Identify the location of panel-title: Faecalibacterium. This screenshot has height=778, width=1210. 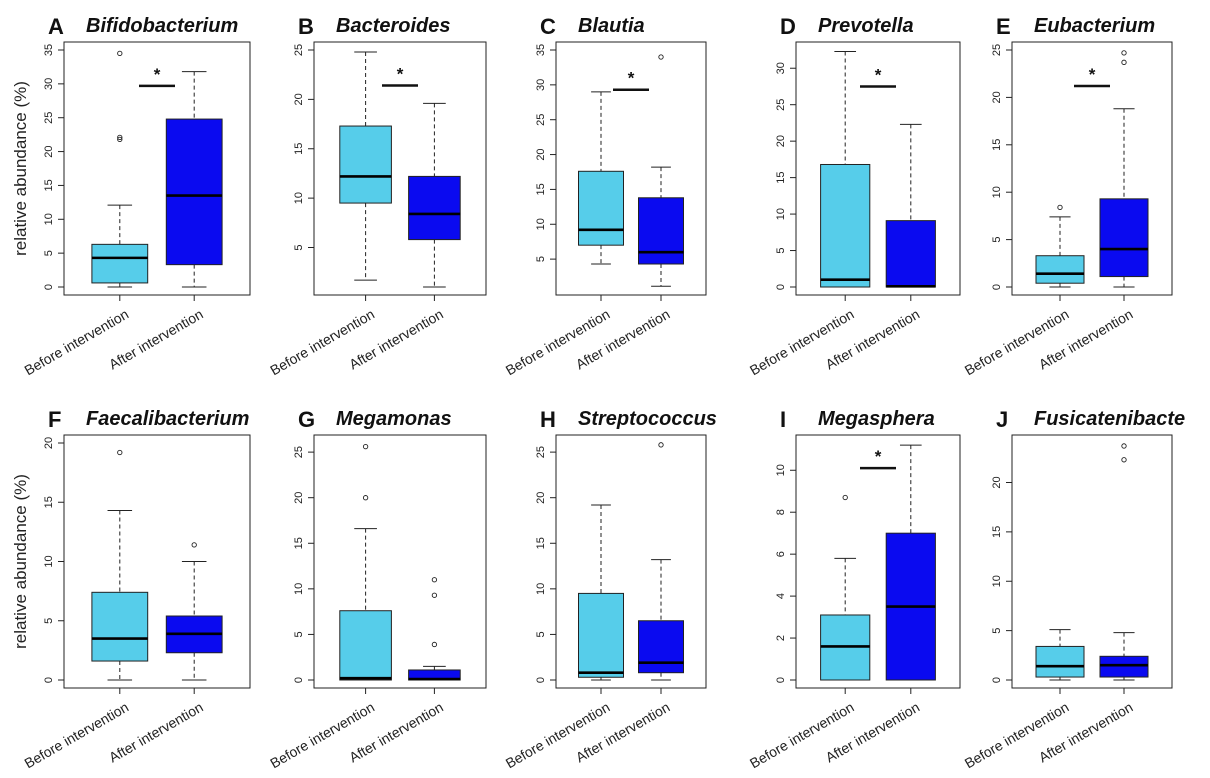
(167, 419).